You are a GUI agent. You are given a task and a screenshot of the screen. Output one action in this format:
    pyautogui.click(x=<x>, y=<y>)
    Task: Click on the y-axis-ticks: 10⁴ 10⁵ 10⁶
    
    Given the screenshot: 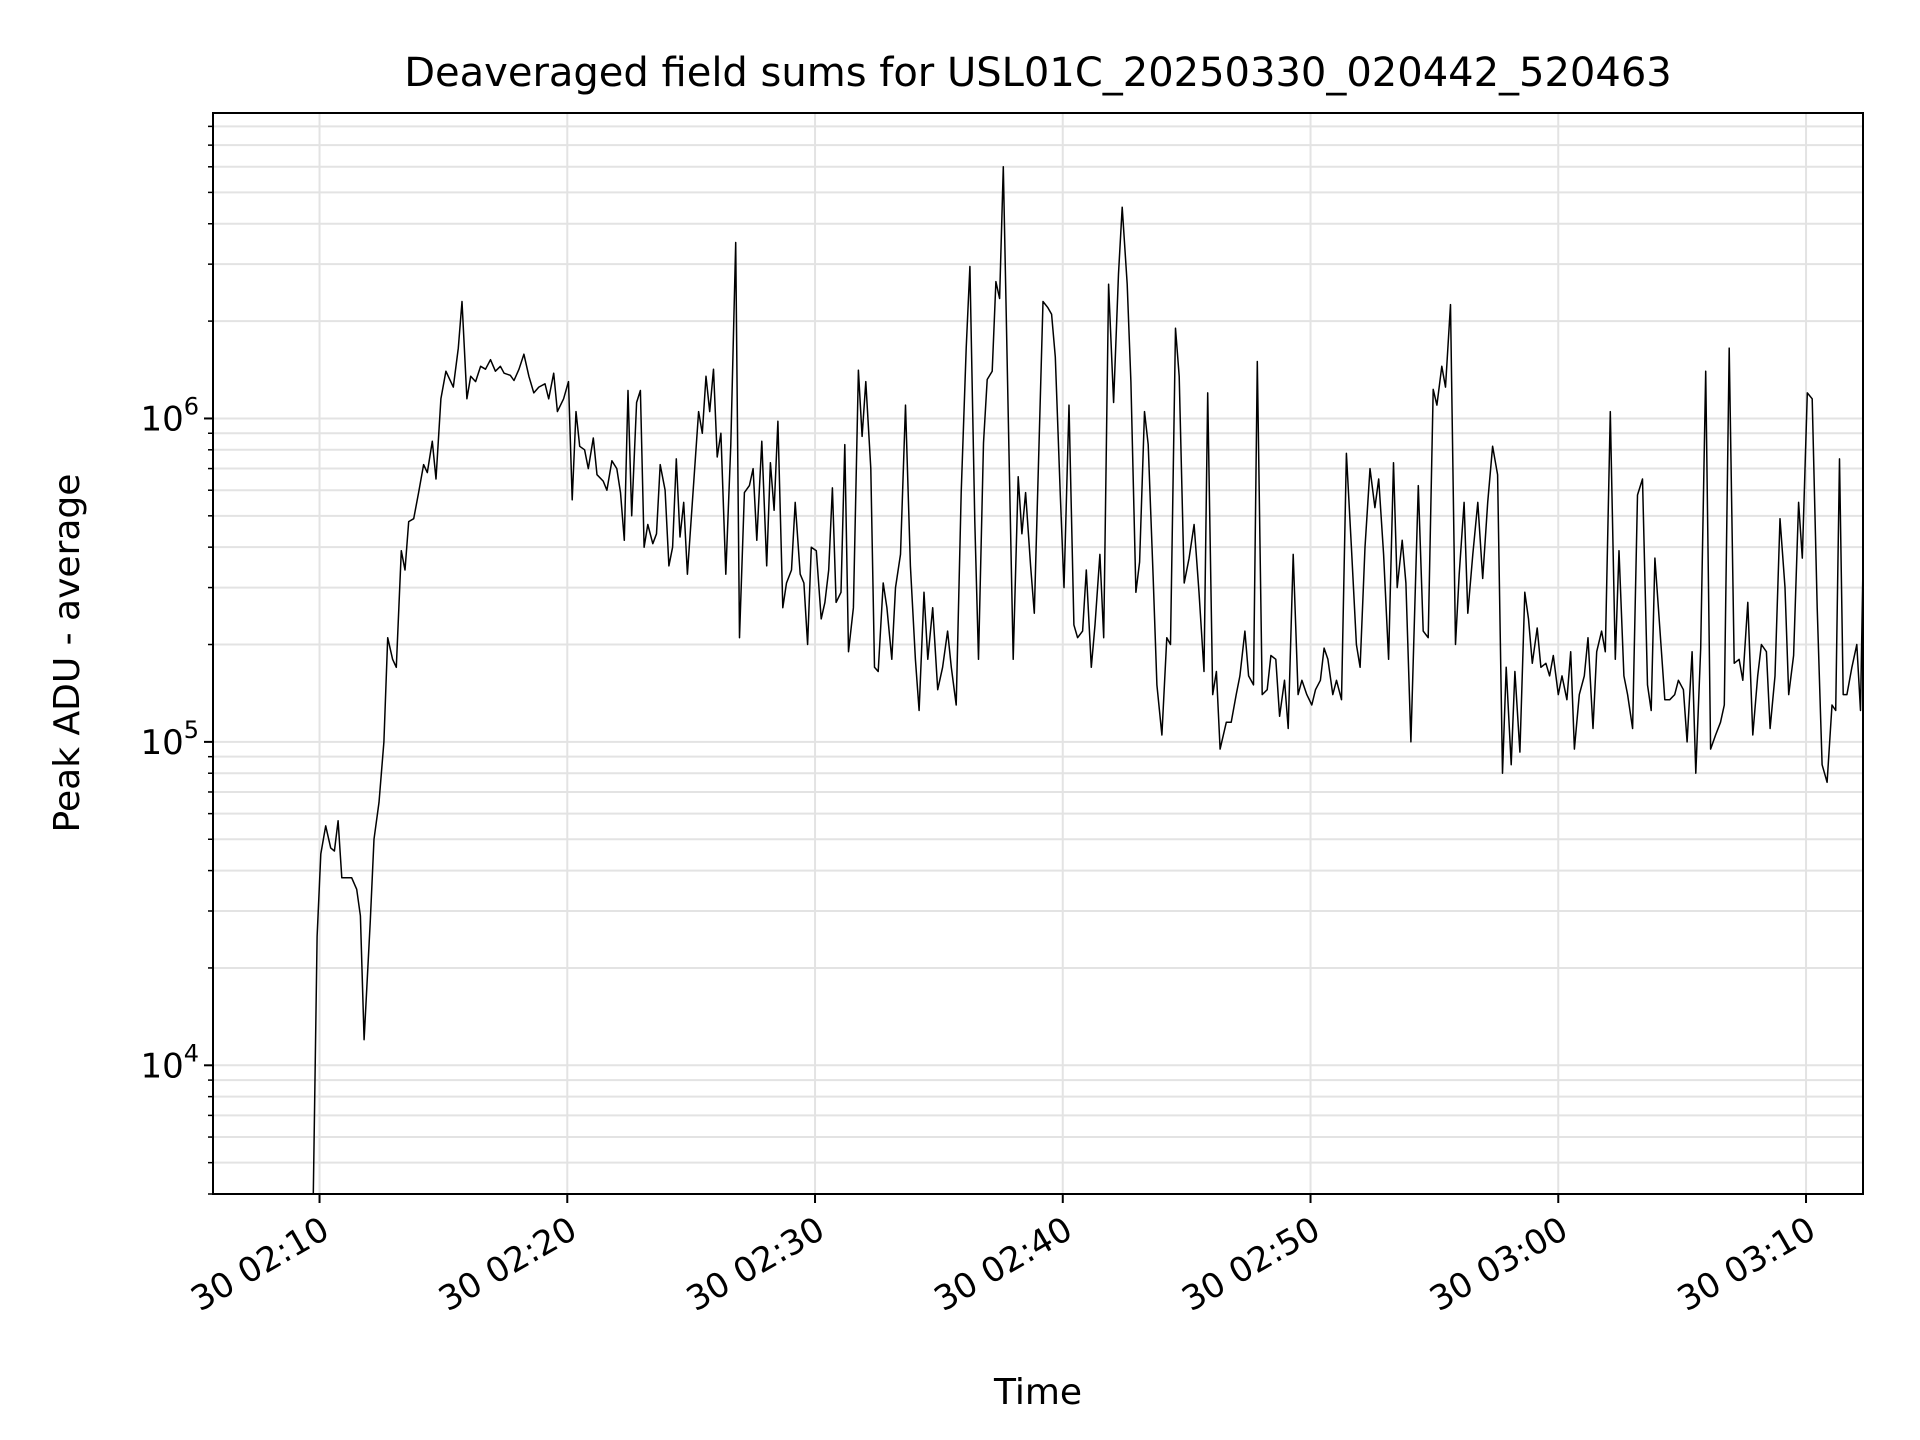 What is the action you would take?
    pyautogui.click(x=176, y=660)
    